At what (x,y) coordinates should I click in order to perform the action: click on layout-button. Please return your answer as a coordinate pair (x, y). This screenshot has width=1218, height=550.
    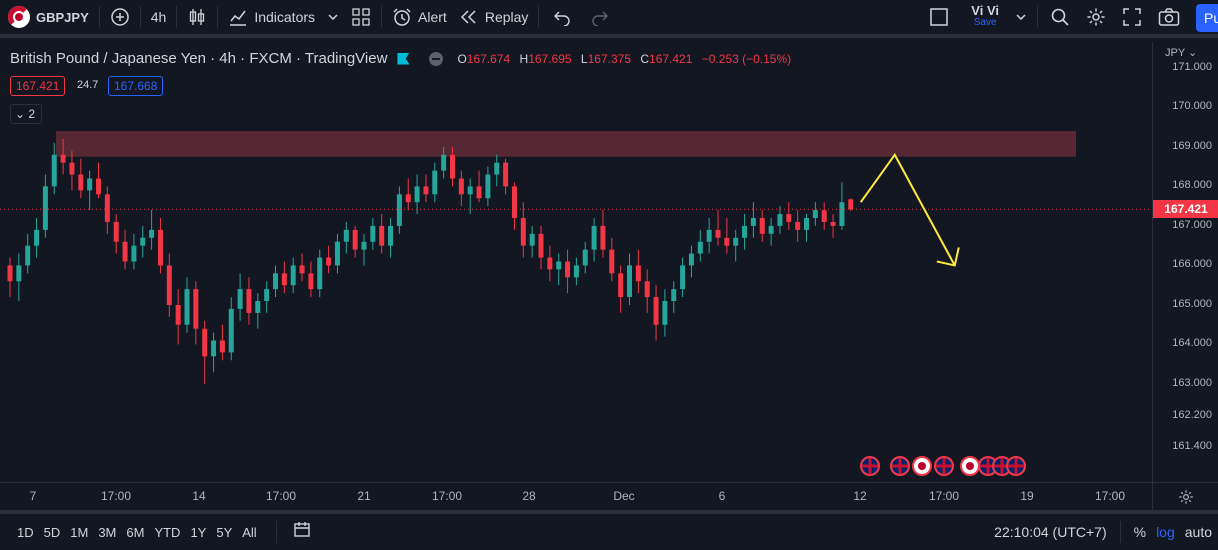
    Looking at the image, I should click on (361, 18).